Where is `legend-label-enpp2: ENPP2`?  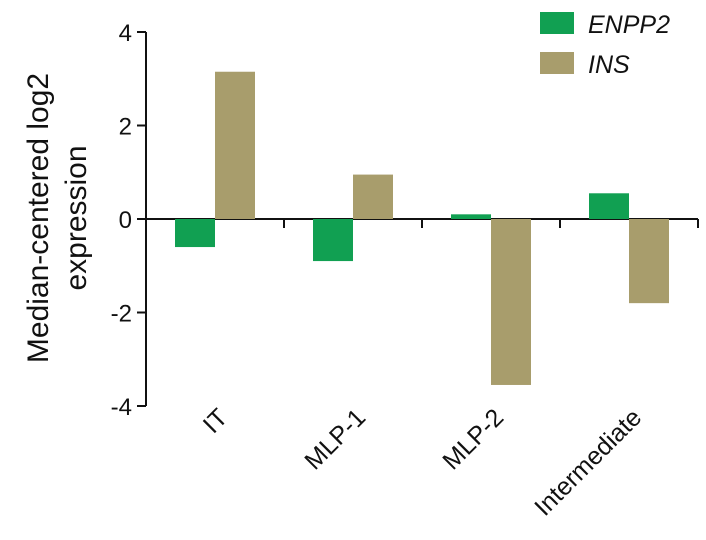 legend-label-enpp2: ENPP2 is located at coordinates (629, 25).